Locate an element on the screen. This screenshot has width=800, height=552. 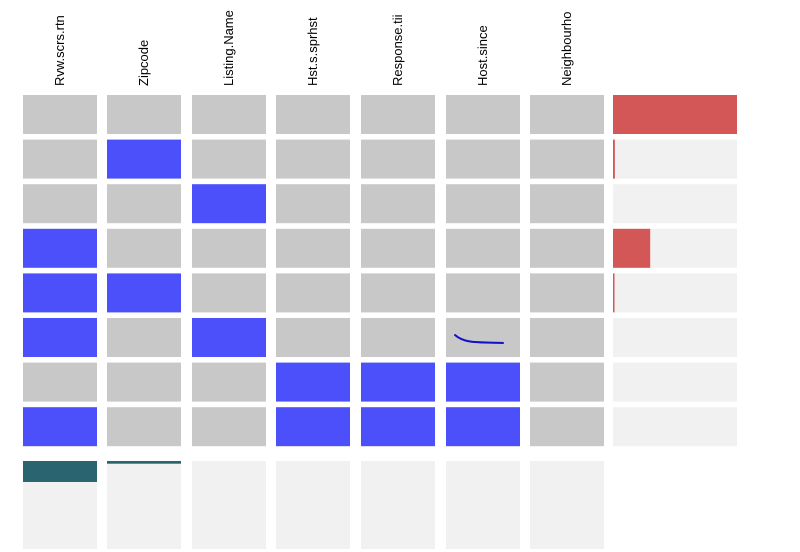
annotation-stroke is located at coordinates (479, 339).